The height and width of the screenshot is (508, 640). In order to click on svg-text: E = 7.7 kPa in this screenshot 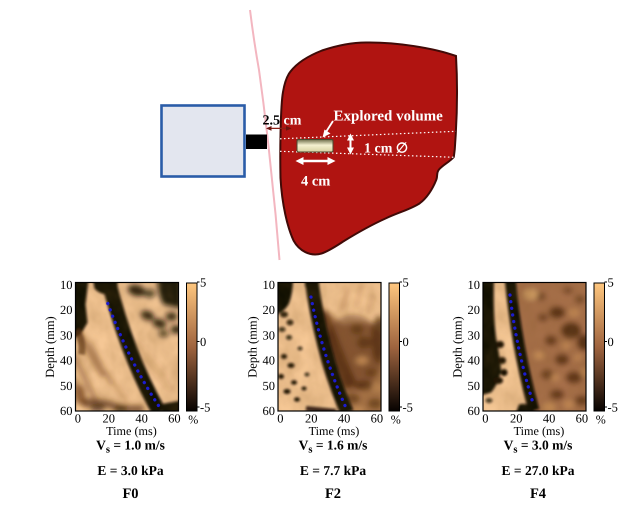, I will do `click(333, 470)`.